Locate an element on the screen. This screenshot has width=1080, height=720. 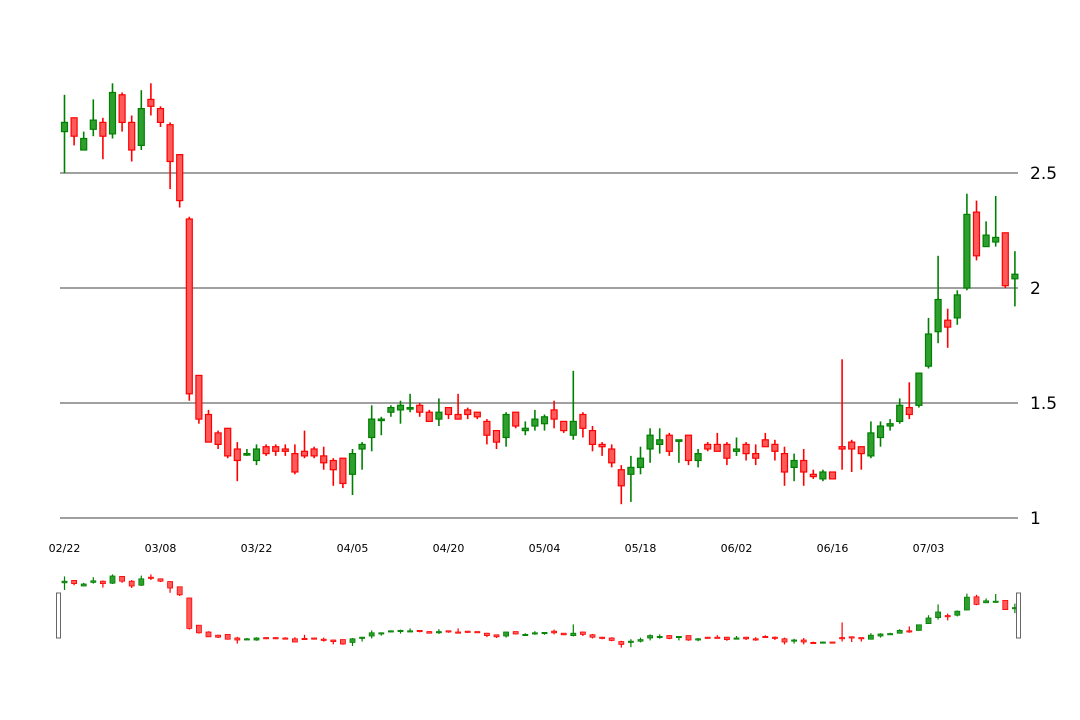
x-tick-label: 03/22 is located at coordinates (257, 548).